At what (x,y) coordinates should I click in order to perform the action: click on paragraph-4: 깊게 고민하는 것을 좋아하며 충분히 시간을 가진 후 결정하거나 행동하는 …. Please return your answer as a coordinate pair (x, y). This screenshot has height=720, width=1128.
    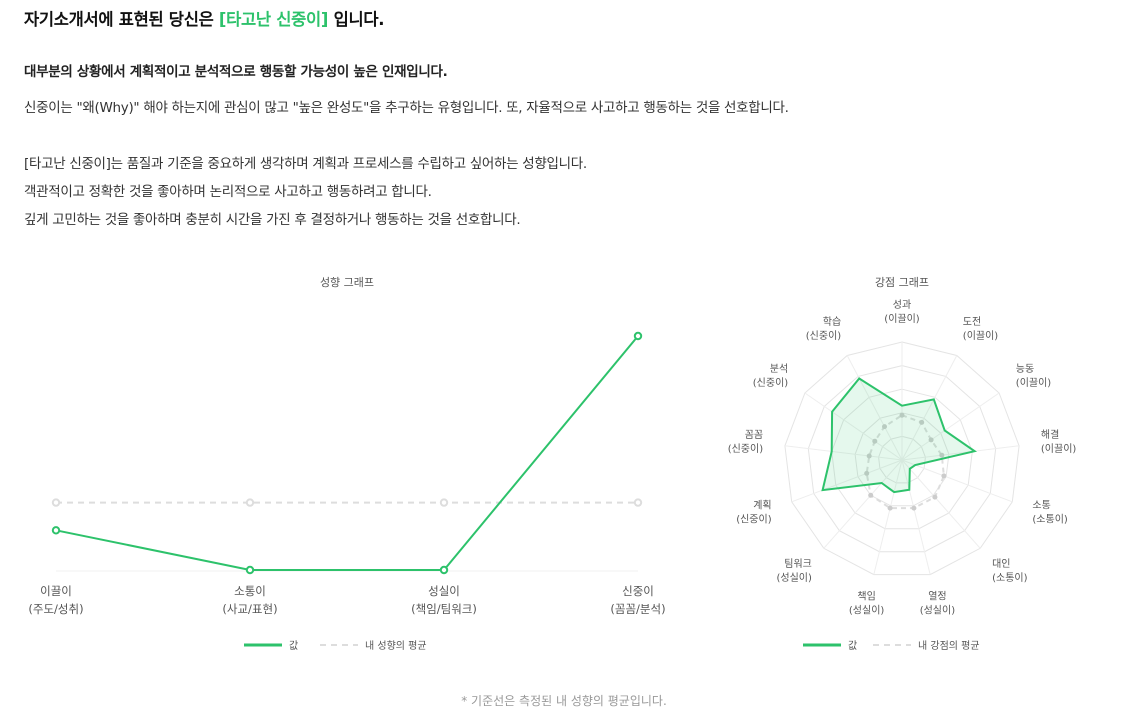
    Looking at the image, I should click on (272, 220).